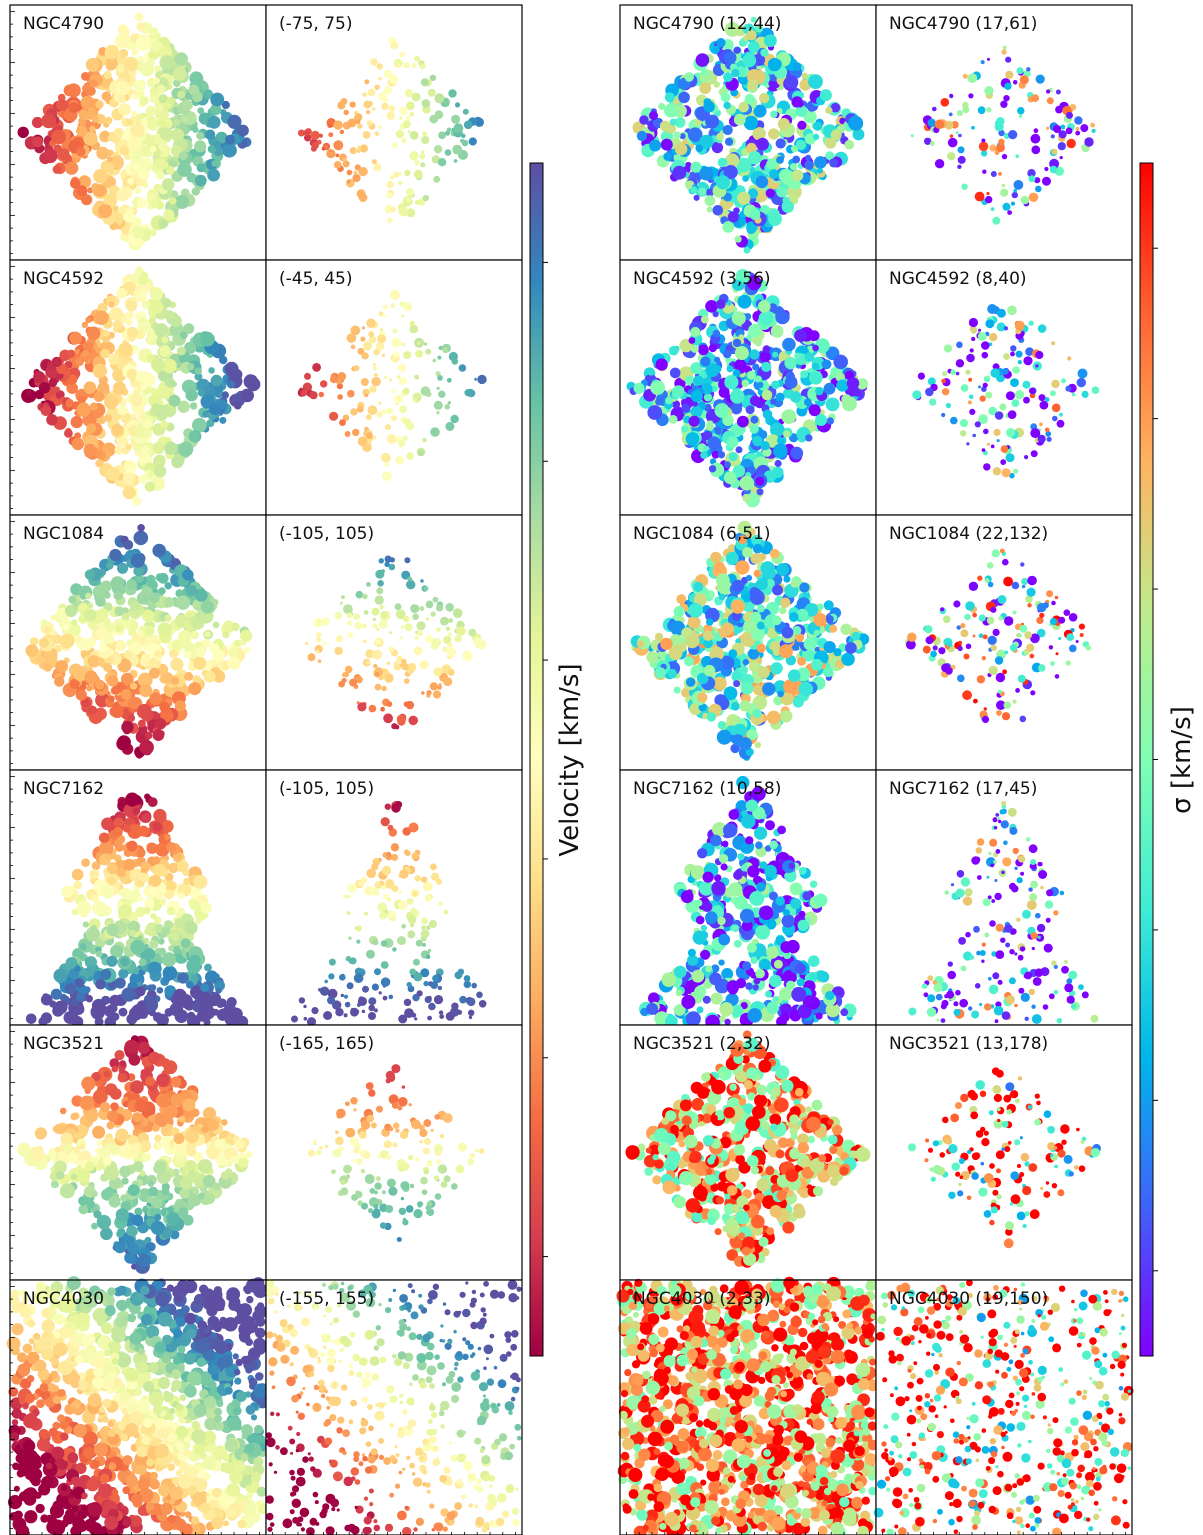 Image resolution: width=1203 pixels, height=1535 pixels. Describe the element at coordinates (138, 899) in the screenshot. I see `panel-r4-c1: NGC7162` at that location.